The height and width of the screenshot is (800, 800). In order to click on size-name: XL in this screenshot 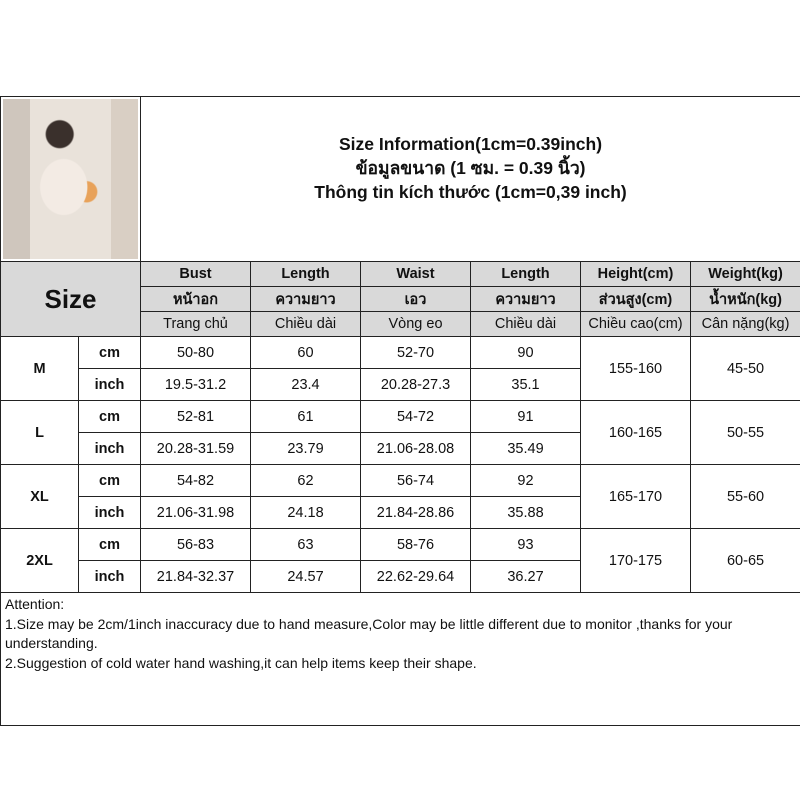, I will do `click(39, 496)`.